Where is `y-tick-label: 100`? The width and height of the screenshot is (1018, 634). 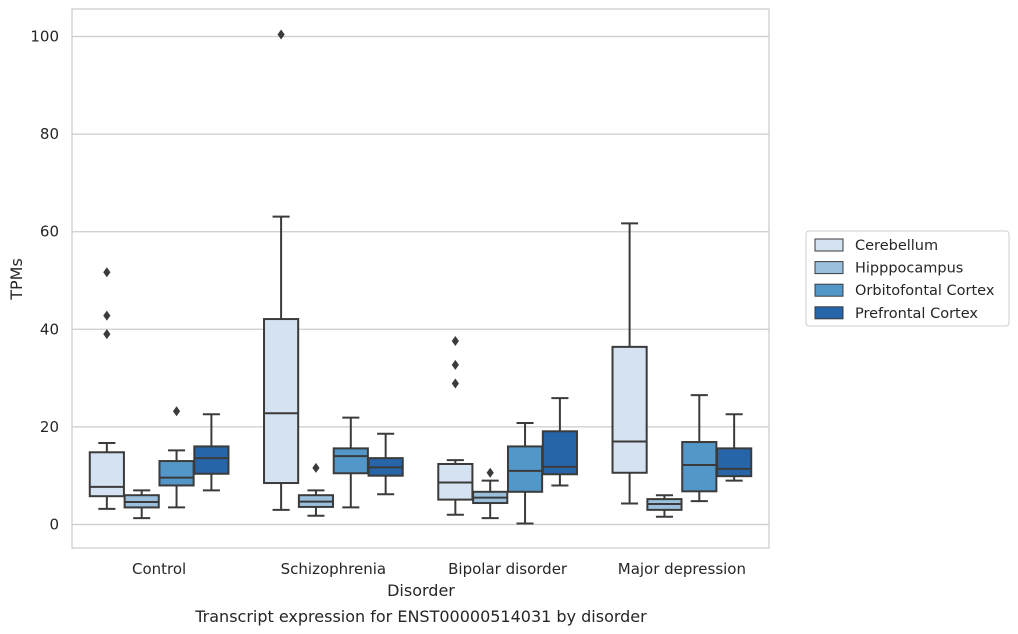 y-tick-label: 100 is located at coordinates (44, 37).